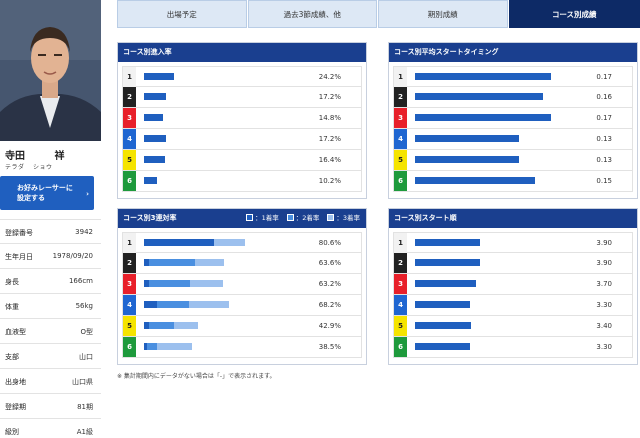 Image resolution: width=640 pixels, height=438 pixels. What do you see at coordinates (513, 284) in the screenshot?
I see `course-row: 3 3.70` at bounding box center [513, 284].